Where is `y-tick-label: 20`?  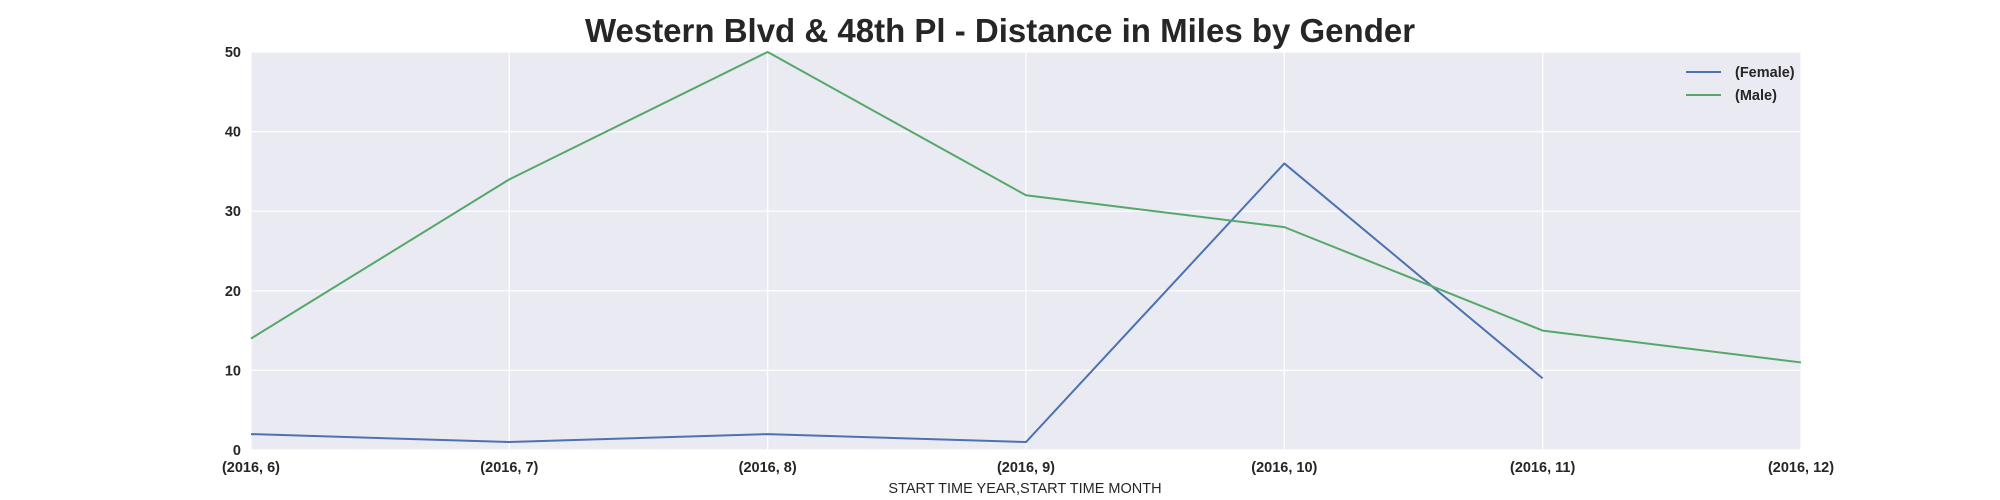 y-tick-label: 20 is located at coordinates (233, 292).